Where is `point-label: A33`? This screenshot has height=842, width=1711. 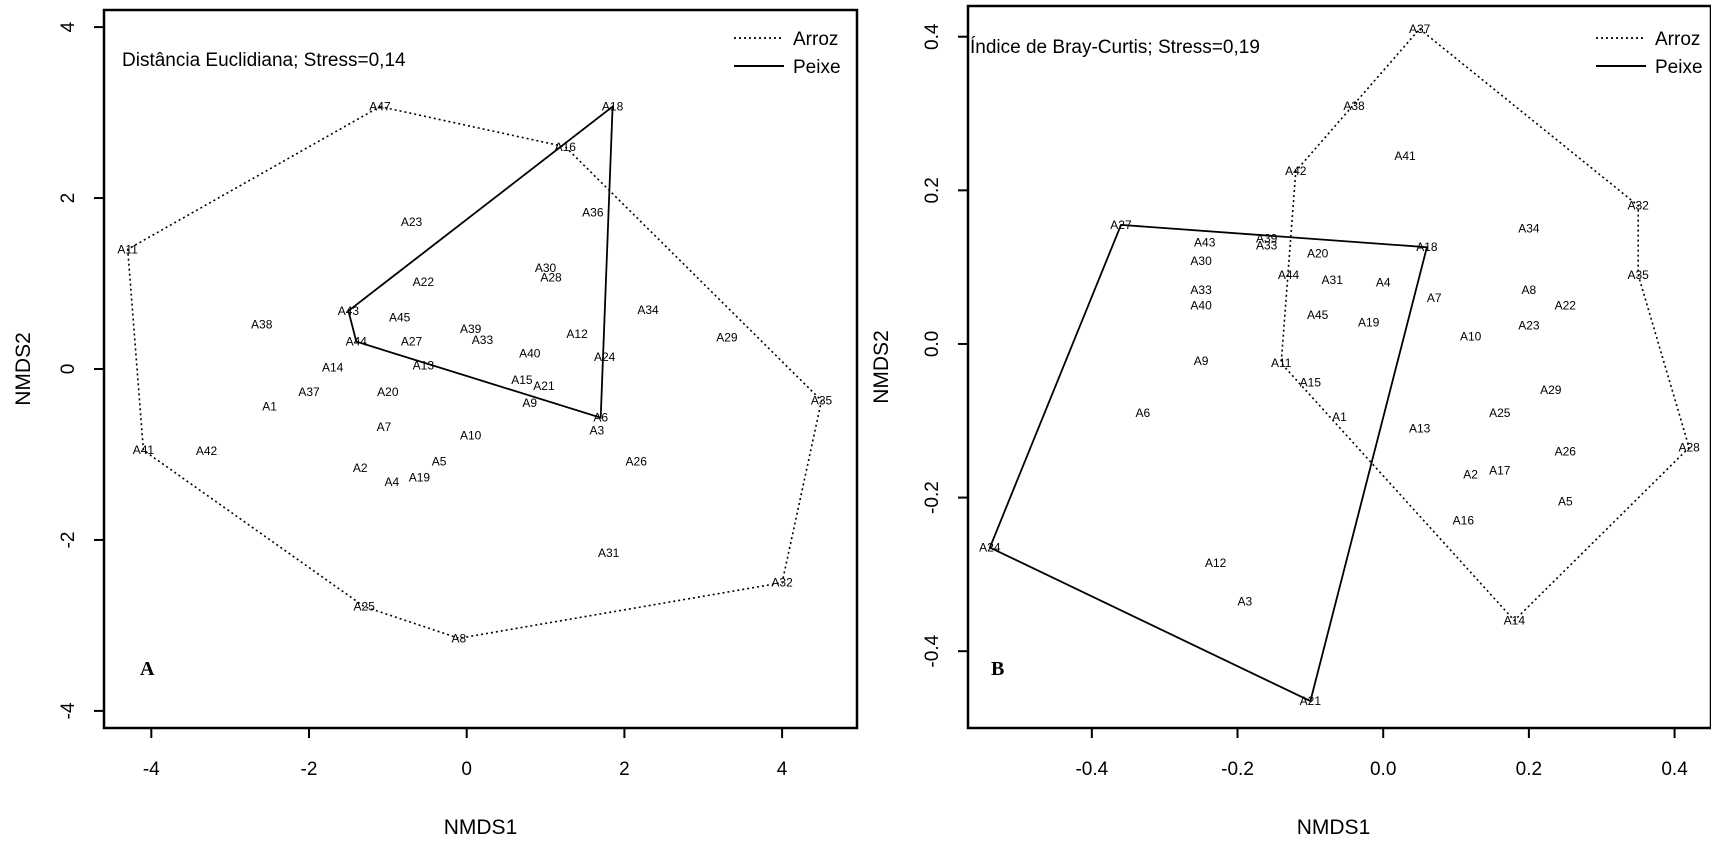
point-label: A33 is located at coordinates (483, 340).